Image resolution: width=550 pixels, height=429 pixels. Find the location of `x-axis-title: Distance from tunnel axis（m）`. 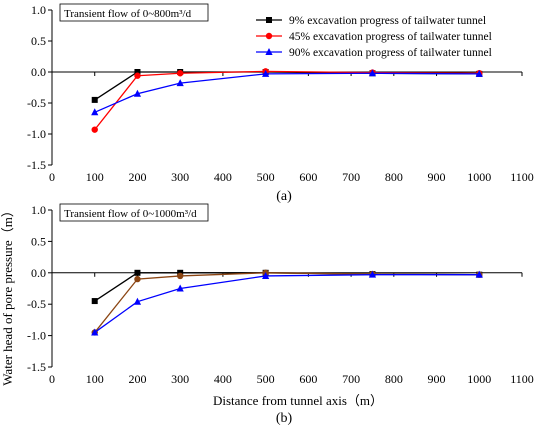

x-axis-title: Distance from tunnel axis（m） is located at coordinates (298, 400).